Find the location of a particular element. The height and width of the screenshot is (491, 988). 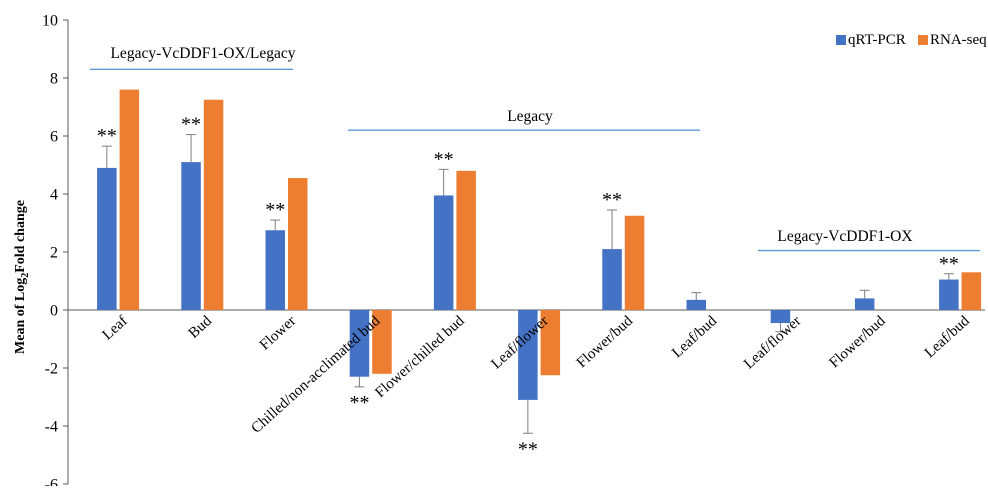

y-tick-label: -2 is located at coordinates (51, 369).